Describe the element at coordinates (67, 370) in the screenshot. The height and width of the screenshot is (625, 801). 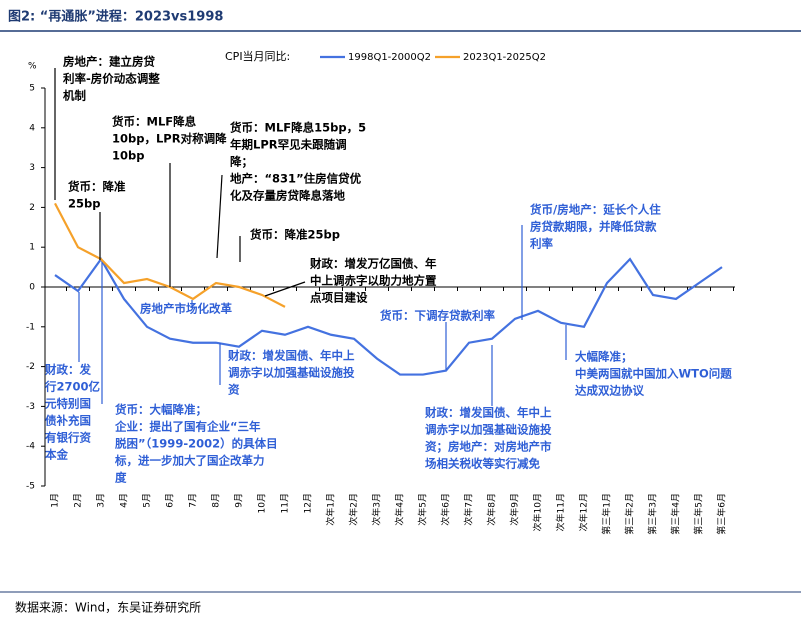
I see `annotation: 财政：发` at that location.